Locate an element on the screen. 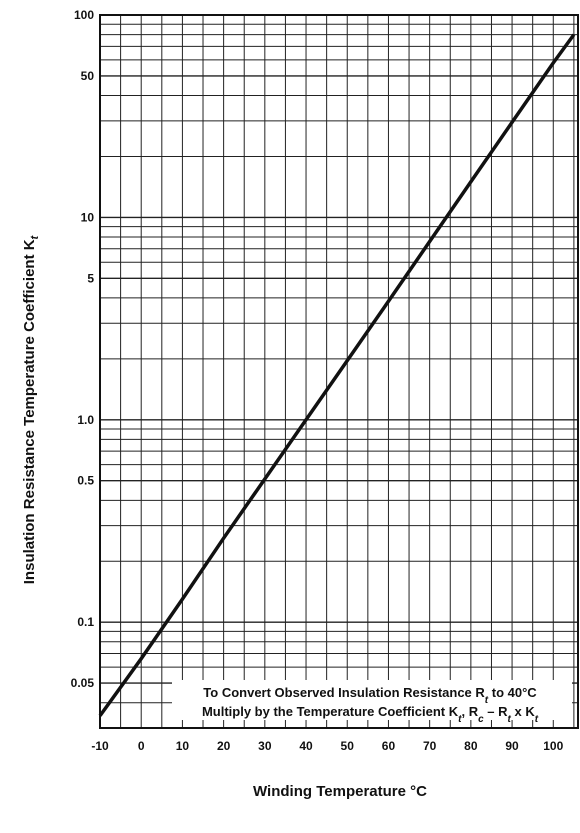 The image size is (580, 833). y-tick-label: 0.05 is located at coordinates (83, 683).